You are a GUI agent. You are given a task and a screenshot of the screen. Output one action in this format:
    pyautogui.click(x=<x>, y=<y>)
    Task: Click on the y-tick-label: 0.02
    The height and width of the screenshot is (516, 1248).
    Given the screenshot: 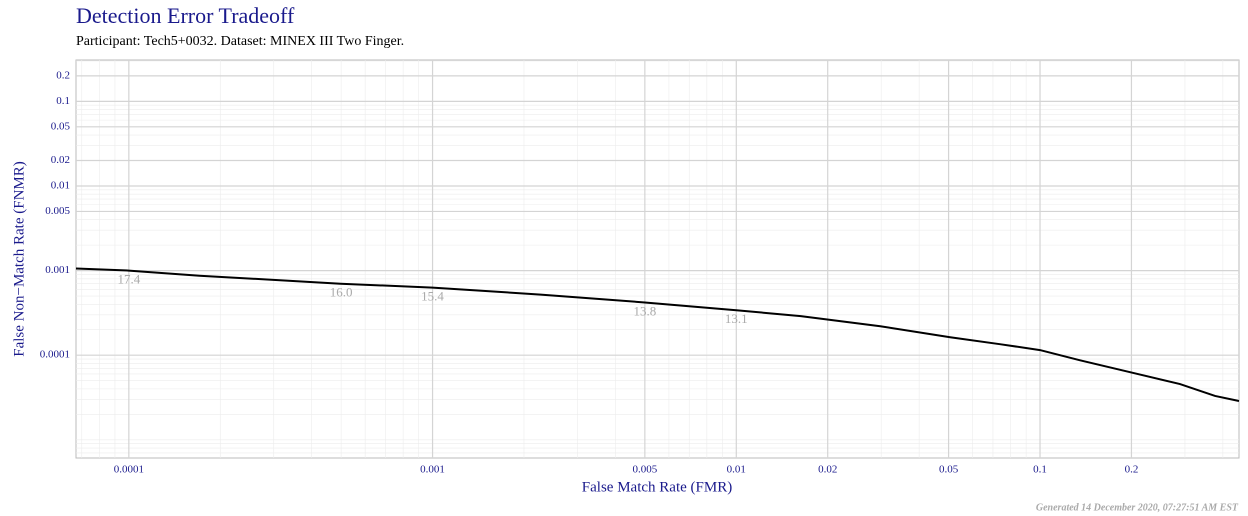 What is the action you would take?
    pyautogui.click(x=60, y=160)
    